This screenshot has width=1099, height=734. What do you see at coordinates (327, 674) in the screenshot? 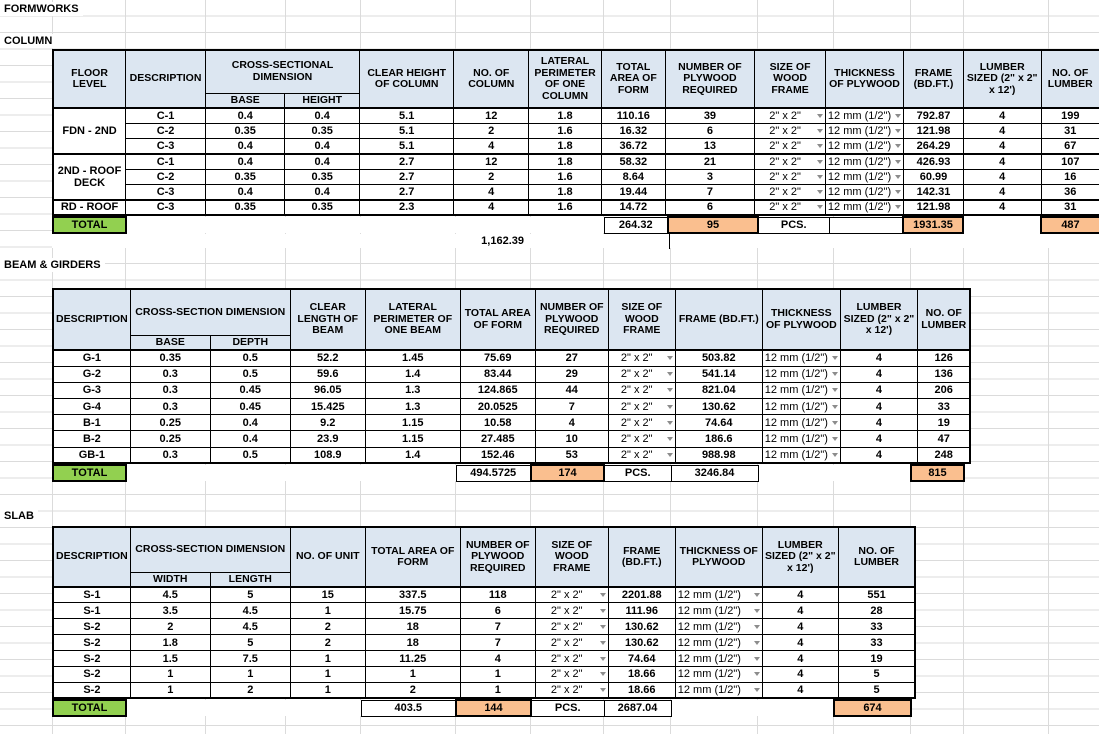
I see `cell-no-of-unit: 1` at bounding box center [327, 674].